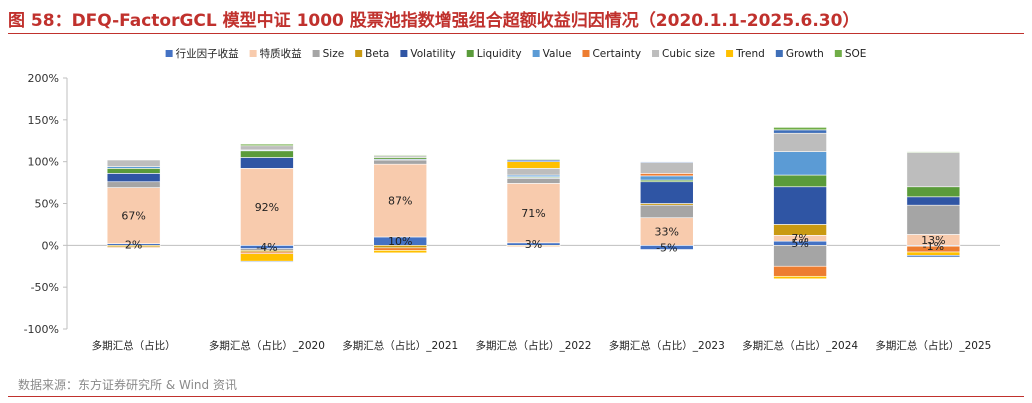  I want to click on legend-label: Volatility, so click(432, 54).